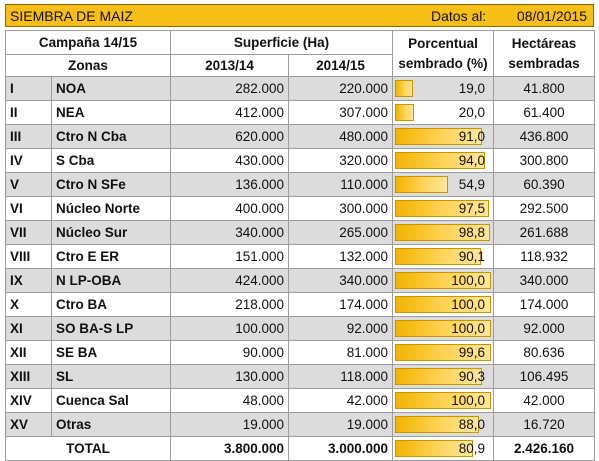 This screenshot has height=461, width=599. Describe the element at coordinates (229, 328) in the screenshot. I see `surface-2013-14: 100.000` at that location.